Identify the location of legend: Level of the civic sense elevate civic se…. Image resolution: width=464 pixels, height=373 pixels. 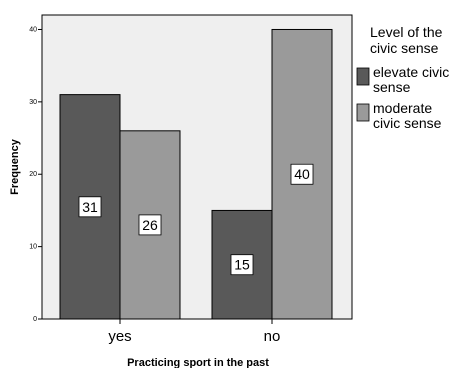
(402, 77).